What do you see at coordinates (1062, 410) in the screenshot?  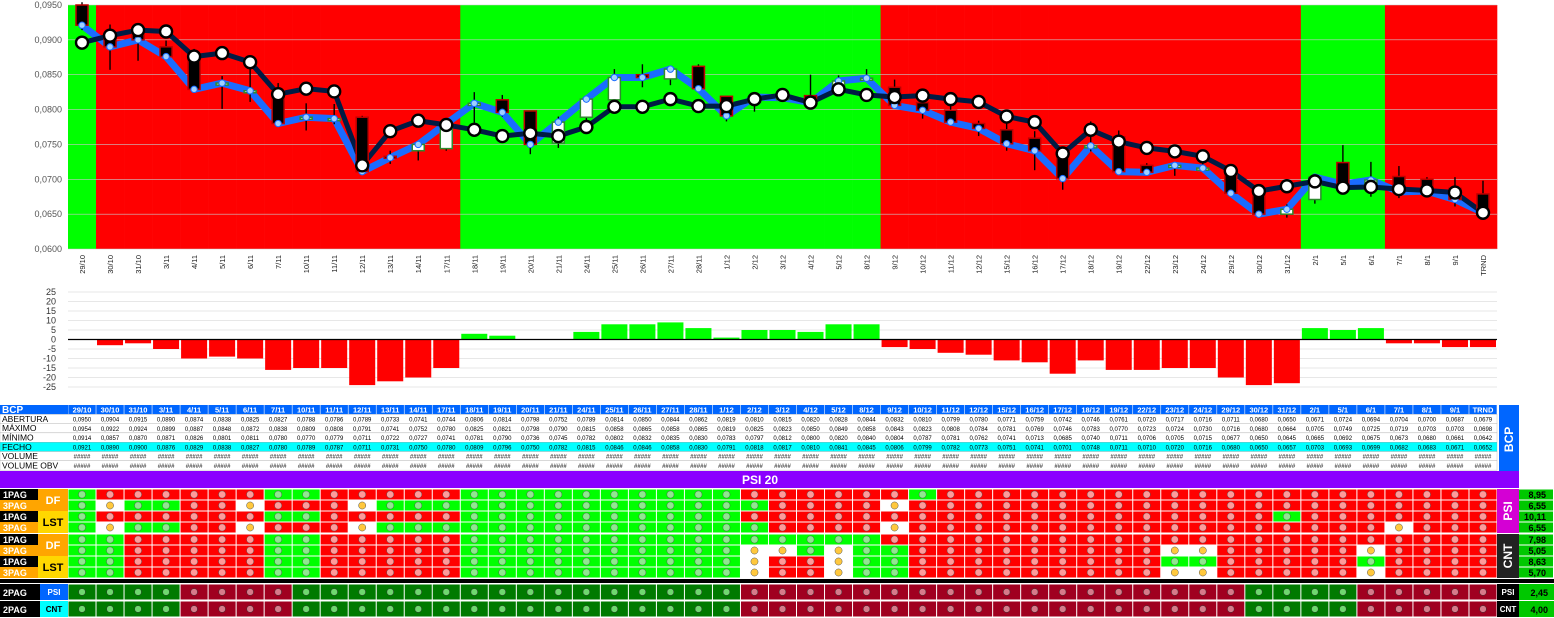 I see `table-date-label: 17/12` at bounding box center [1062, 410].